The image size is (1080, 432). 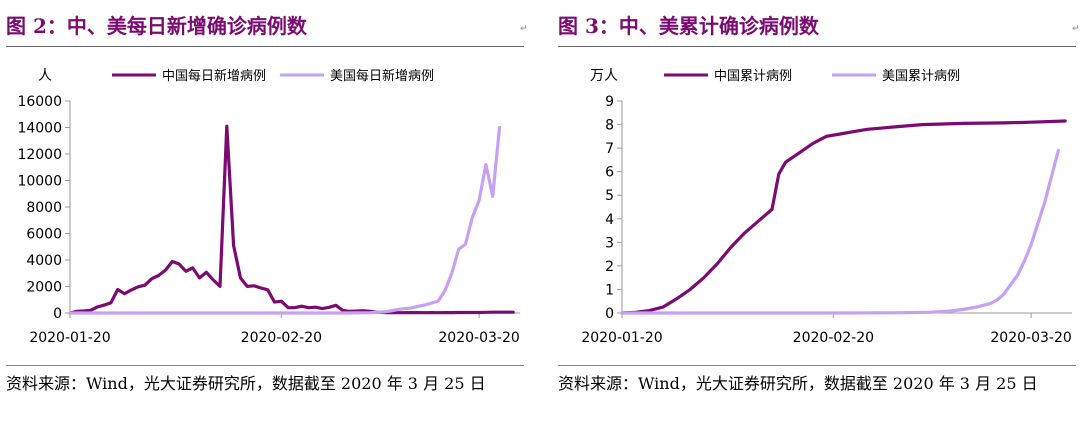 I want to click on legend-label-1: 美国累计病例, so click(x=921, y=76).